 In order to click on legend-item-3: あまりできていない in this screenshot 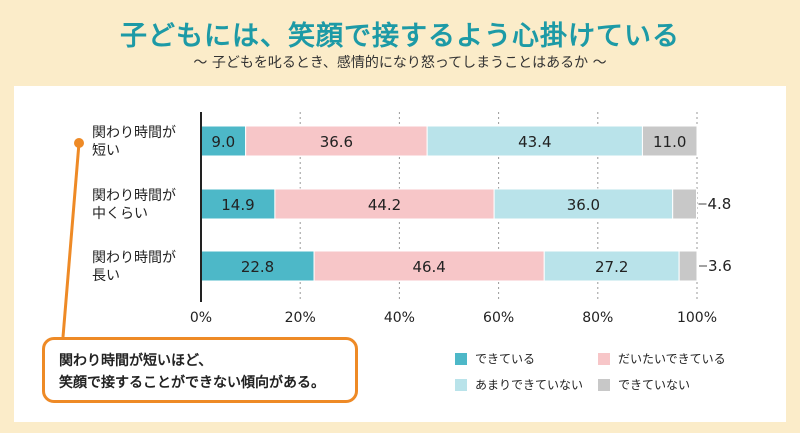, I will do `click(519, 384)`.